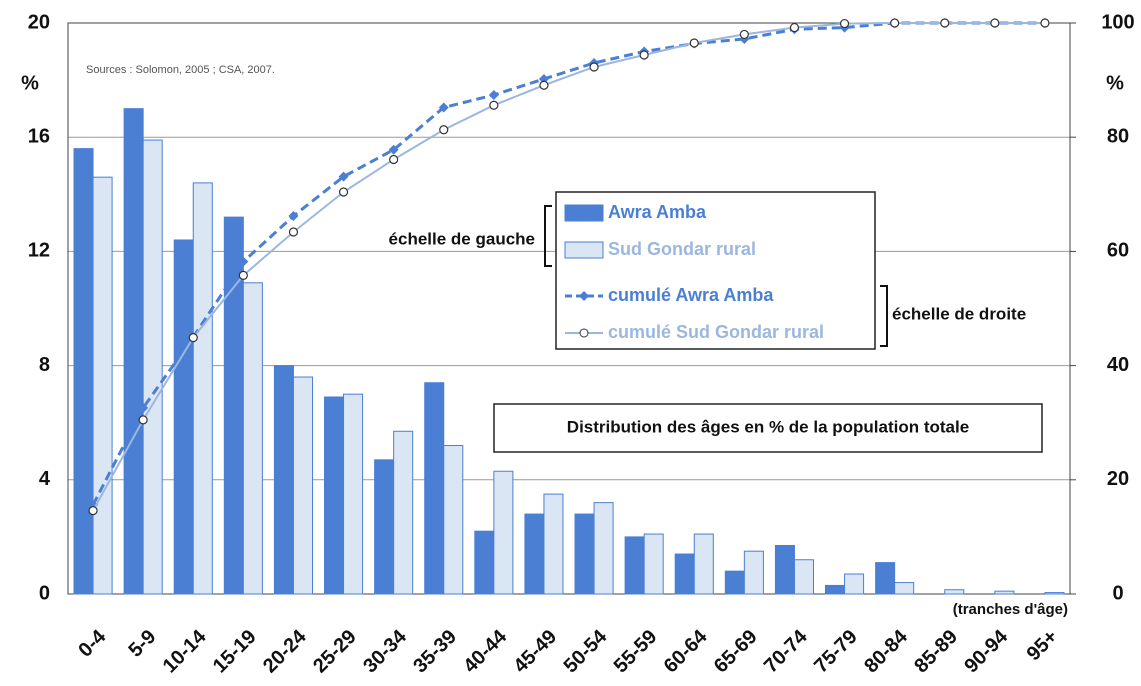 The width and height of the screenshot is (1141, 686). I want to click on y-axis-label: %, so click(30, 83).